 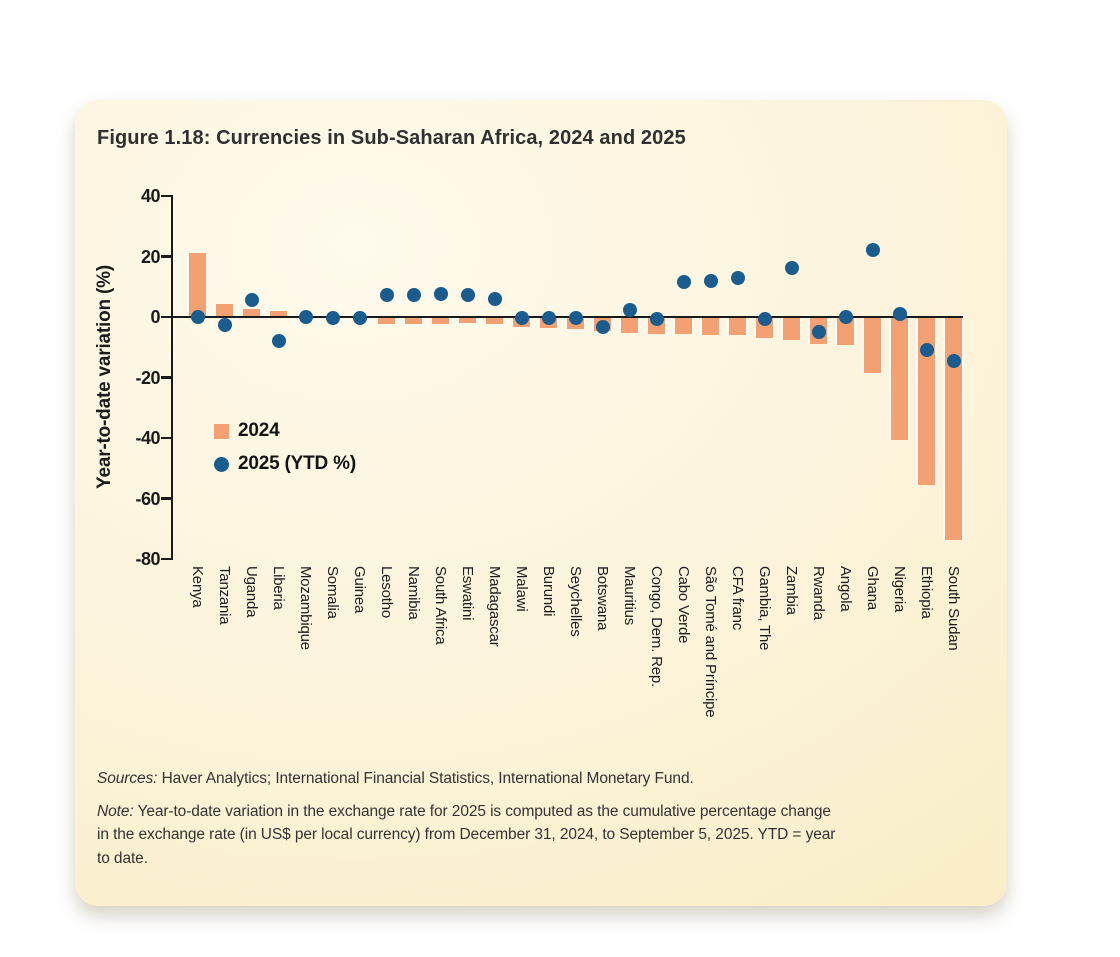 What do you see at coordinates (737, 326) in the screenshot?
I see `bar-cfa-franc` at bounding box center [737, 326].